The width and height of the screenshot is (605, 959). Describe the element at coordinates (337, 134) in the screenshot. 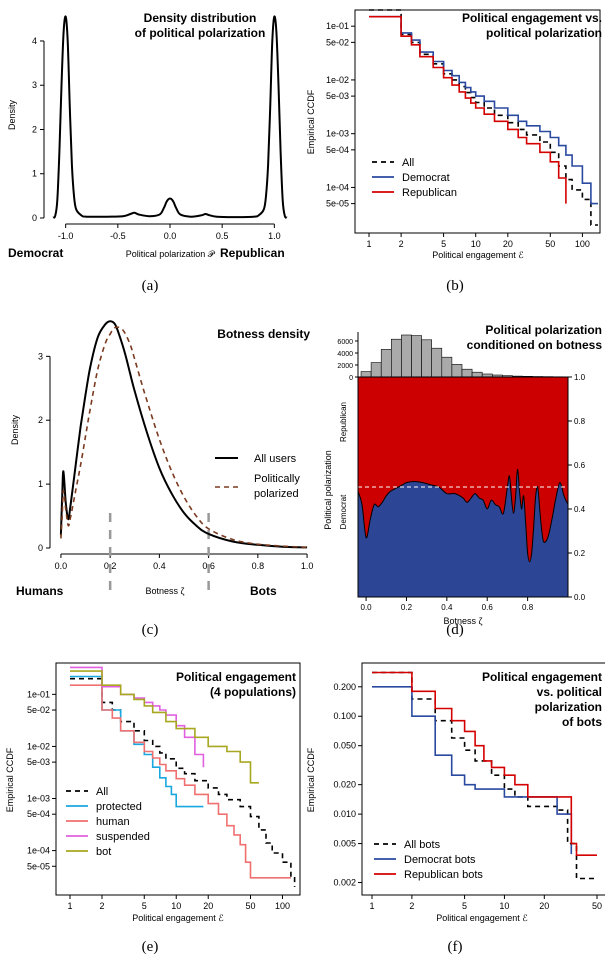

I see `b-ytick-label: 1e-03` at that location.